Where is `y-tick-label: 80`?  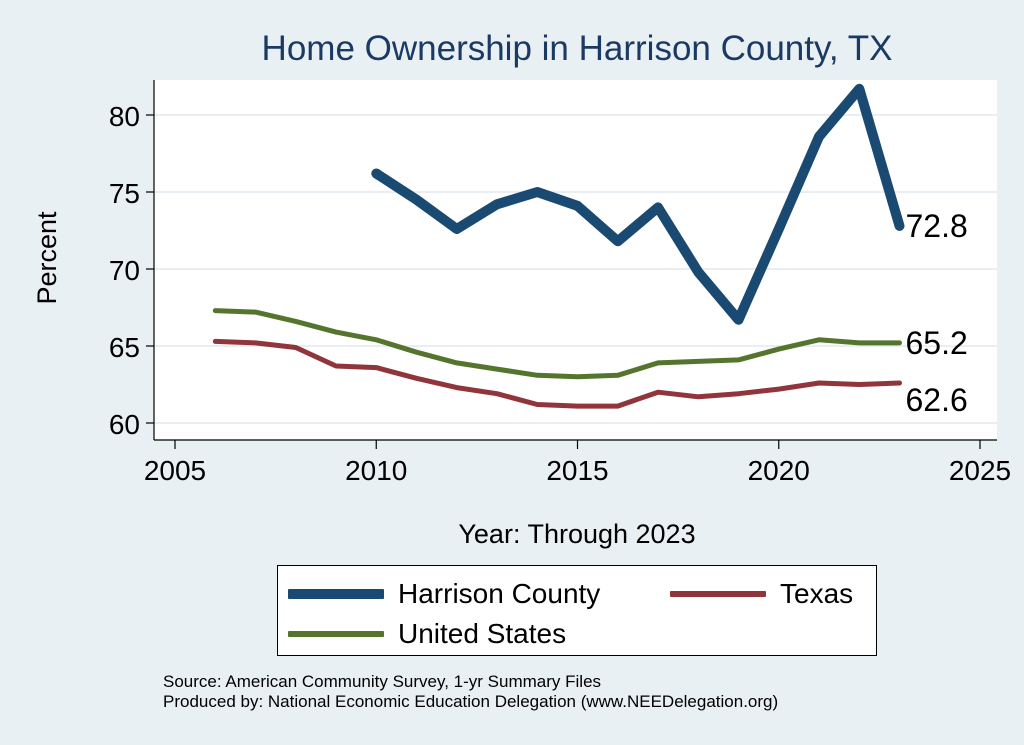 y-tick-label: 80 is located at coordinates (124, 116).